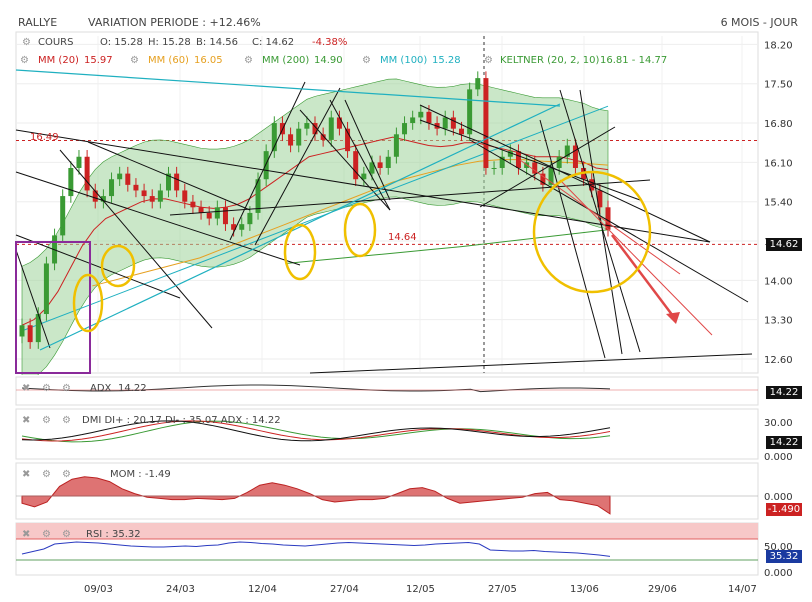  I want to click on rsi-tag: 35.32, so click(784, 556).